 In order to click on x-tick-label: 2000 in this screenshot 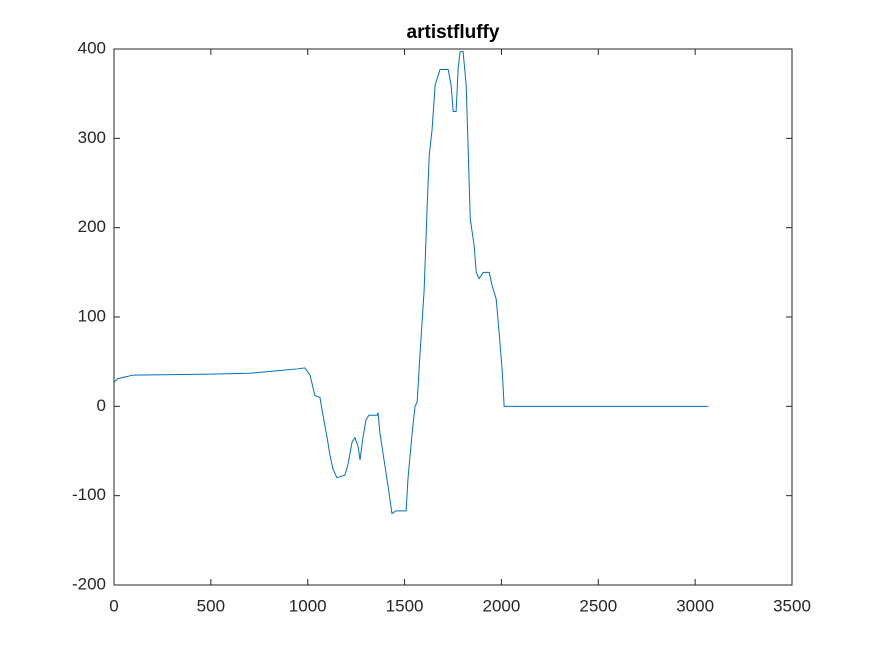, I will do `click(502, 605)`.